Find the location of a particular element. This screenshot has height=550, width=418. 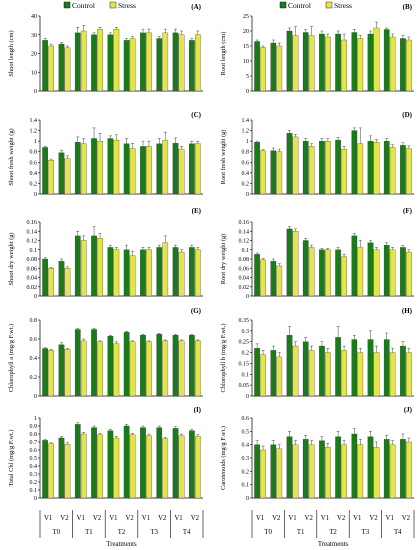

legend-label-stress: Stress is located at coordinates (127, 5).